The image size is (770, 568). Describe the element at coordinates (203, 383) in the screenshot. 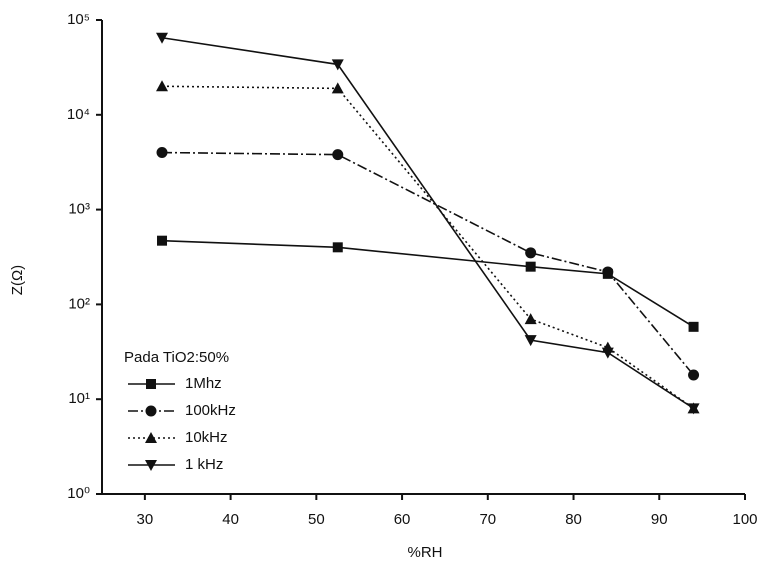

I see `legend-label: 1Mhz` at that location.